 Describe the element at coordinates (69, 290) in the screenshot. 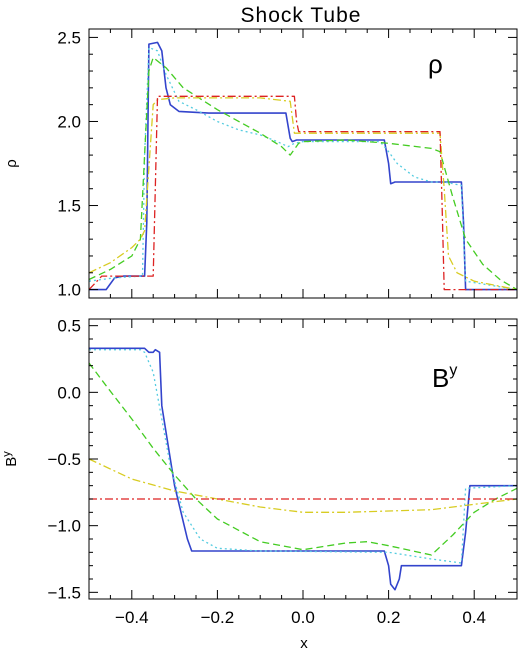

I see `density-ytick-label: 1.0` at that location.